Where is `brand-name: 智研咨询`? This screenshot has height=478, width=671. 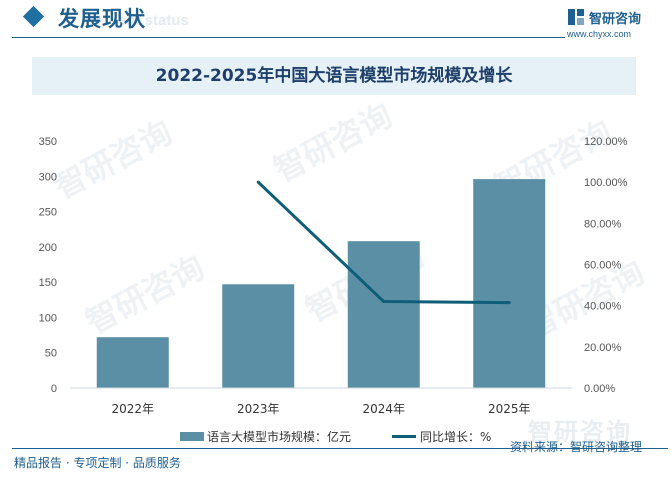 brand-name: 智研咨询 is located at coordinates (615, 19).